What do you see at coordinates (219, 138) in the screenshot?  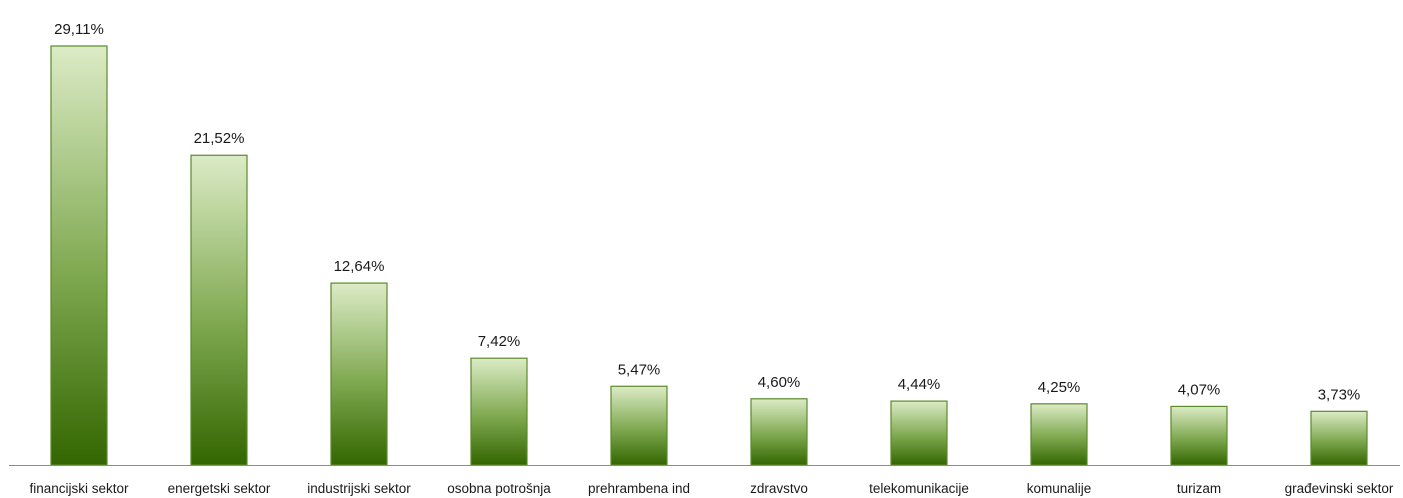 I see `data-label-1: 21,52%` at bounding box center [219, 138].